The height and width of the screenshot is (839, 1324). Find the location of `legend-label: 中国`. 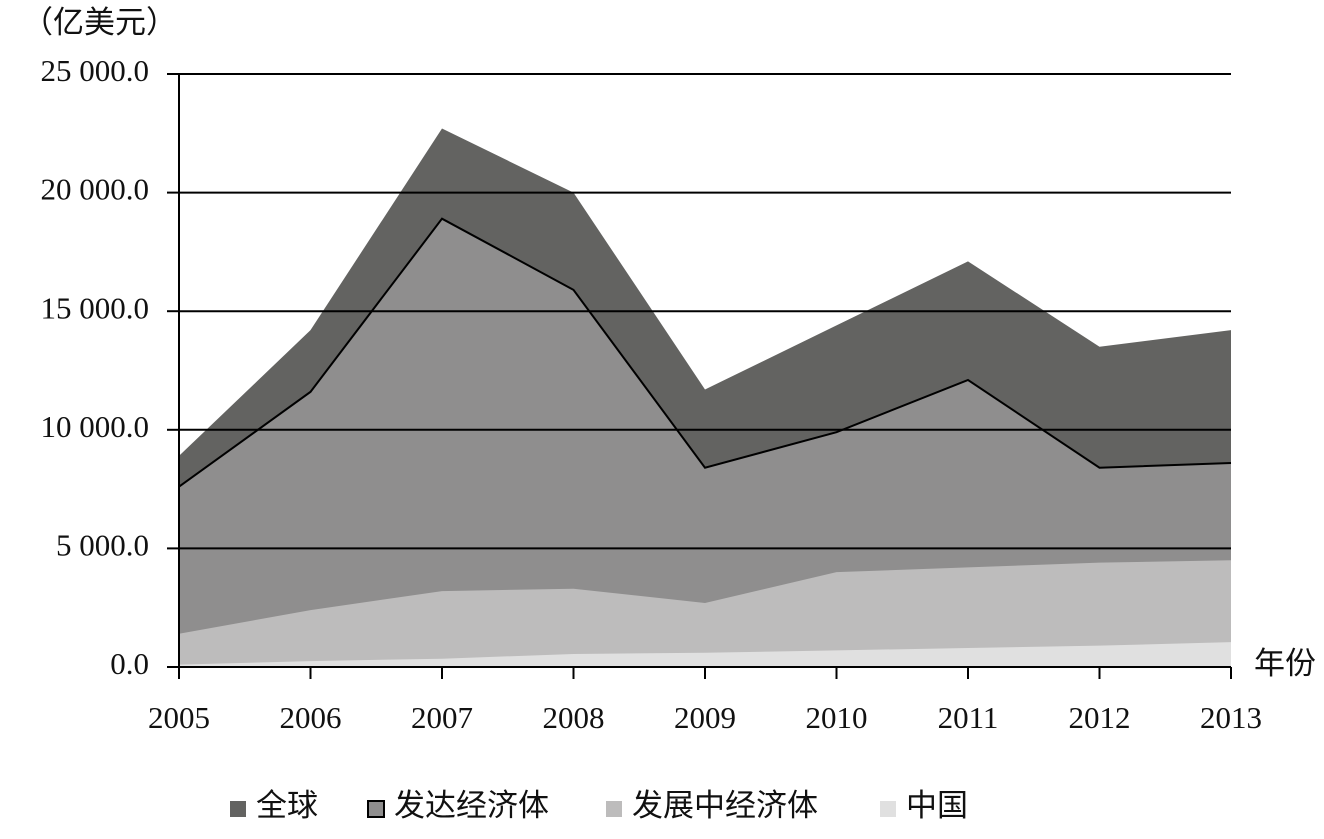

legend-label: 中国 is located at coordinates (937, 805).